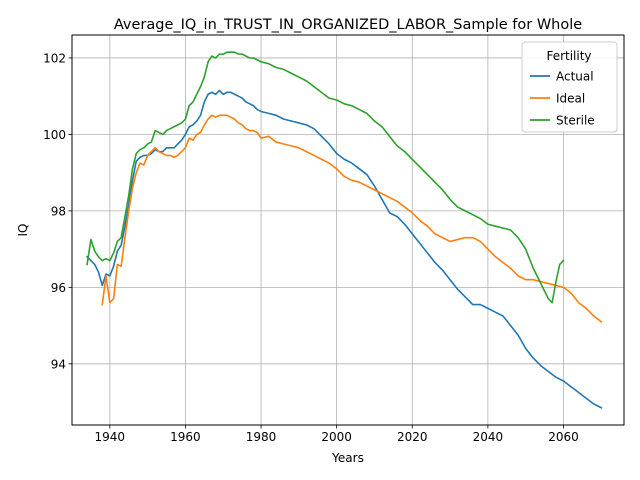 The width and height of the screenshot is (640, 480). What do you see at coordinates (412, 437) in the screenshot?
I see `x-tick-label: 2020` at bounding box center [412, 437].